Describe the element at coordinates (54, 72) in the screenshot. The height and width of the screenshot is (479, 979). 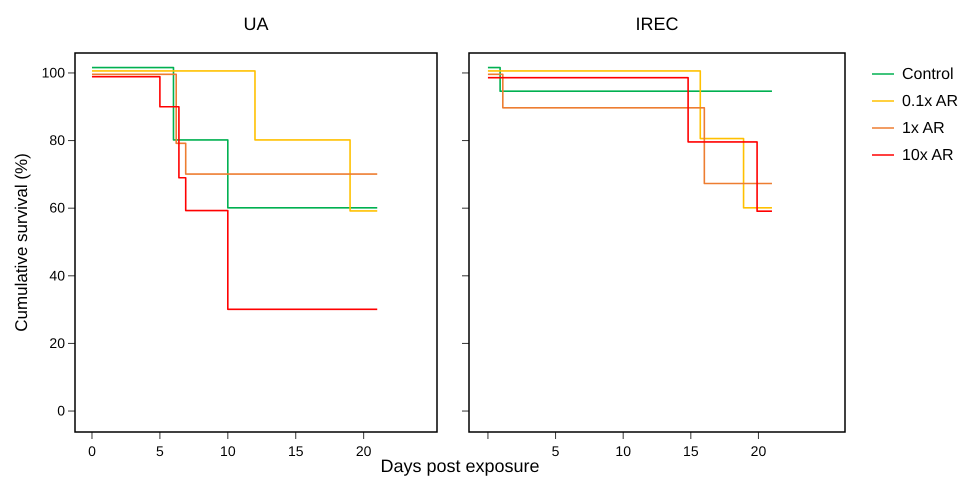
I see `y-tick-label: 100` at that location.